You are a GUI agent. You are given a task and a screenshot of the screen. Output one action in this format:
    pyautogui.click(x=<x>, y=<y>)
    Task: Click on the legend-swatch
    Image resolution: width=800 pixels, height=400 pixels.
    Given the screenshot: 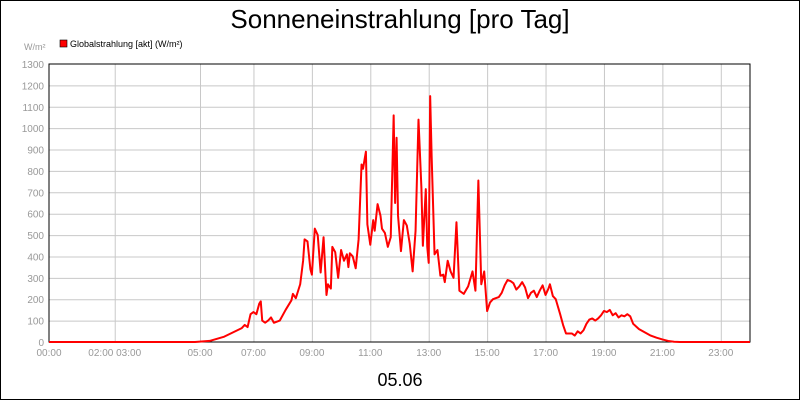 What is the action you would take?
    pyautogui.click(x=63, y=43)
    